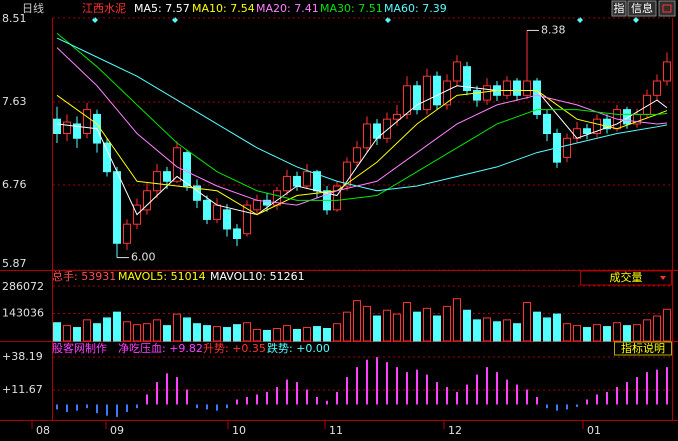 The image size is (678, 441). I want to click on indicator-button: 指, so click(619, 8).